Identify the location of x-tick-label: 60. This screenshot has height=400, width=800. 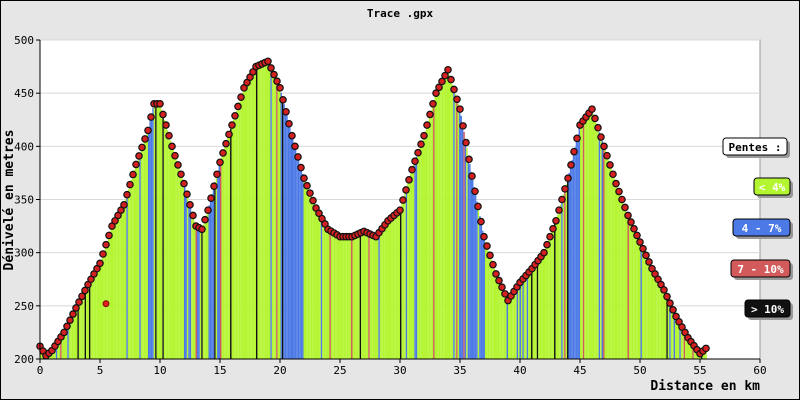
(759, 370).